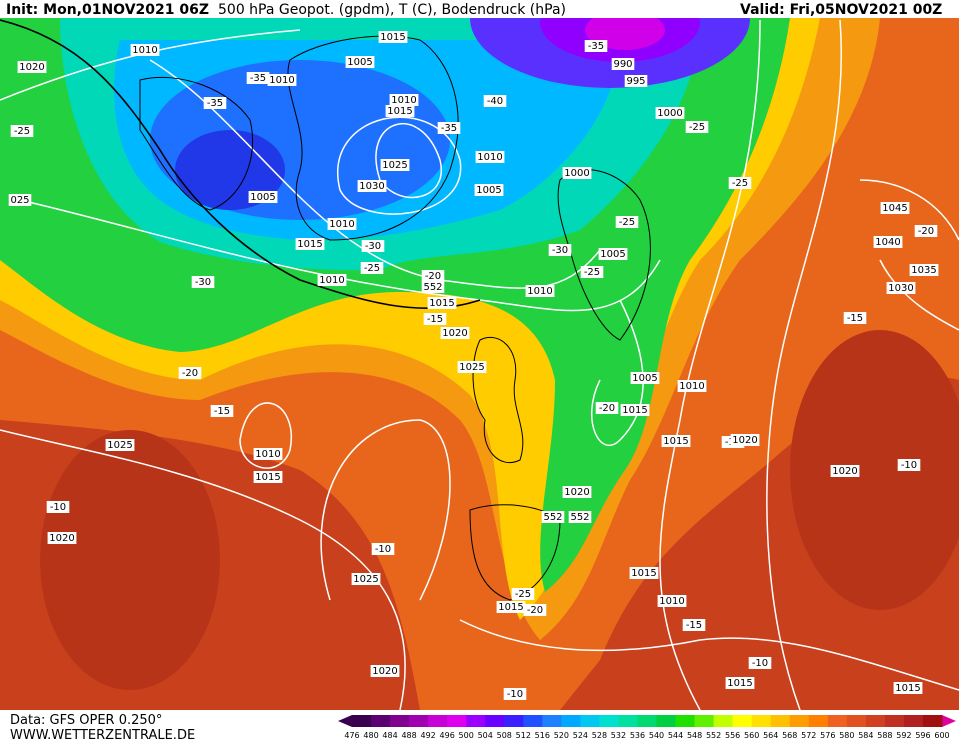 The width and height of the screenshot is (959, 741). I want to click on colorbar-label: 584, so click(865, 735).